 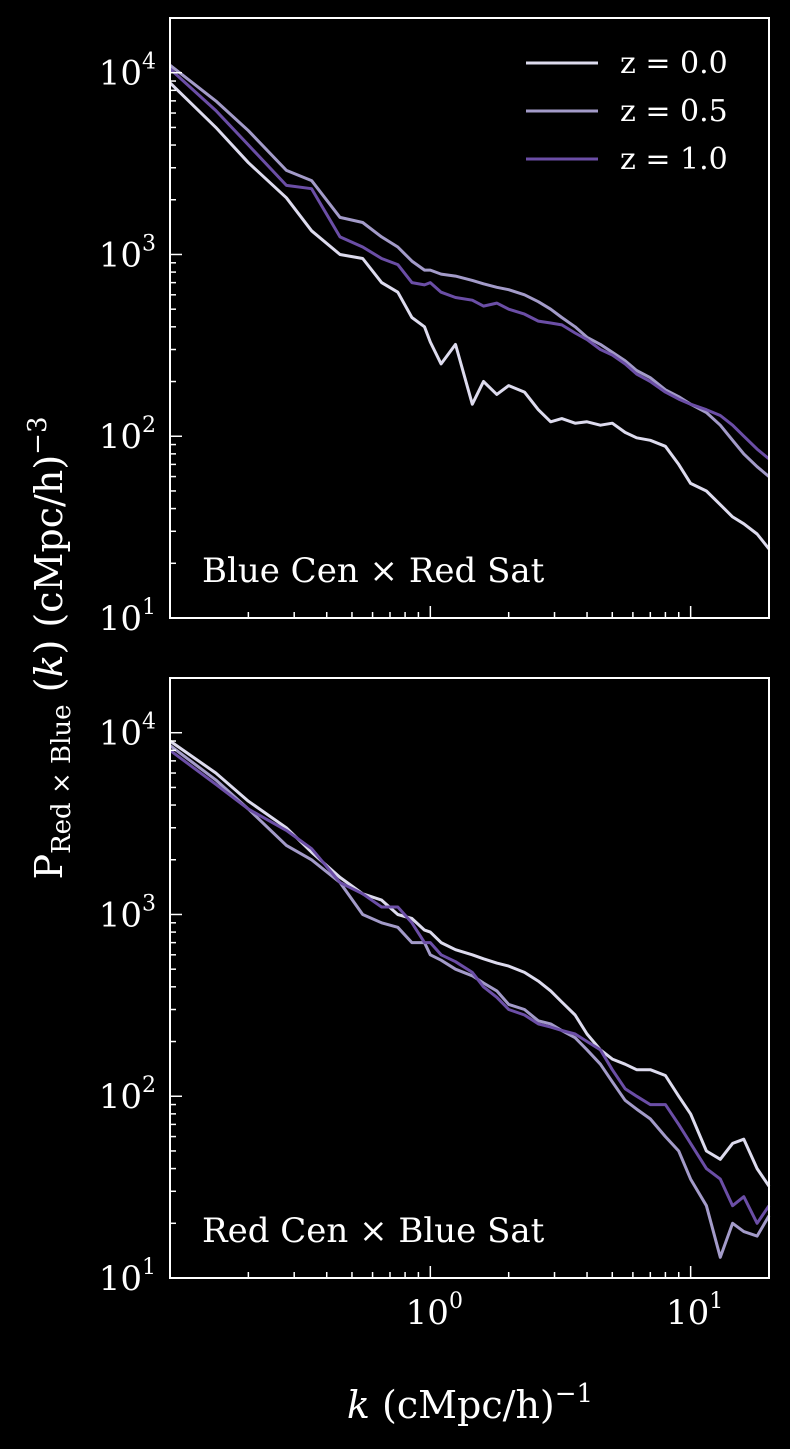 What do you see at coordinates (456, 1301) in the screenshot?
I see `x-tick-exp: 0` at bounding box center [456, 1301].